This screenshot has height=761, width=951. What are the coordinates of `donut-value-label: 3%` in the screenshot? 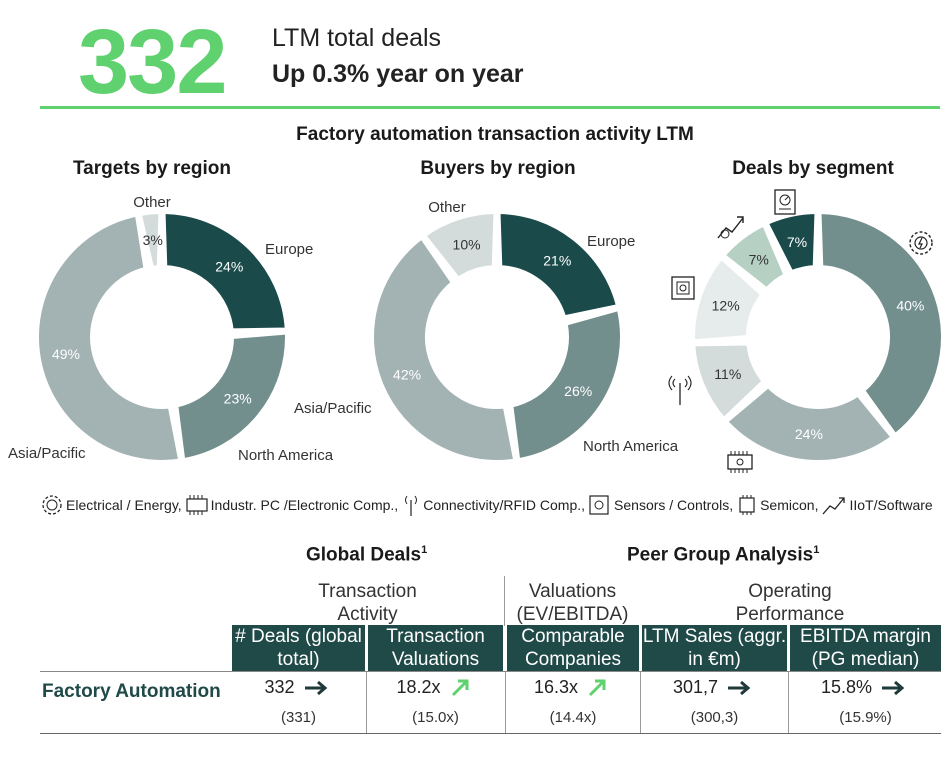 It's located at (153, 240).